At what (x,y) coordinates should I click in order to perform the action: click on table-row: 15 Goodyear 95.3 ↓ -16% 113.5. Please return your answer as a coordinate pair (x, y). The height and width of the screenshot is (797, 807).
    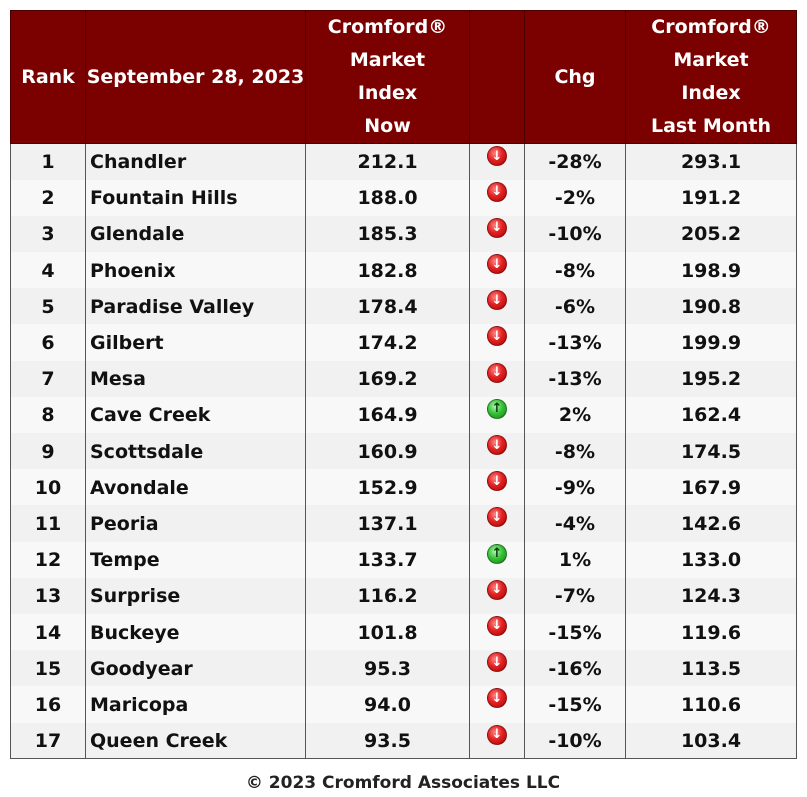
    Looking at the image, I should click on (403, 668).